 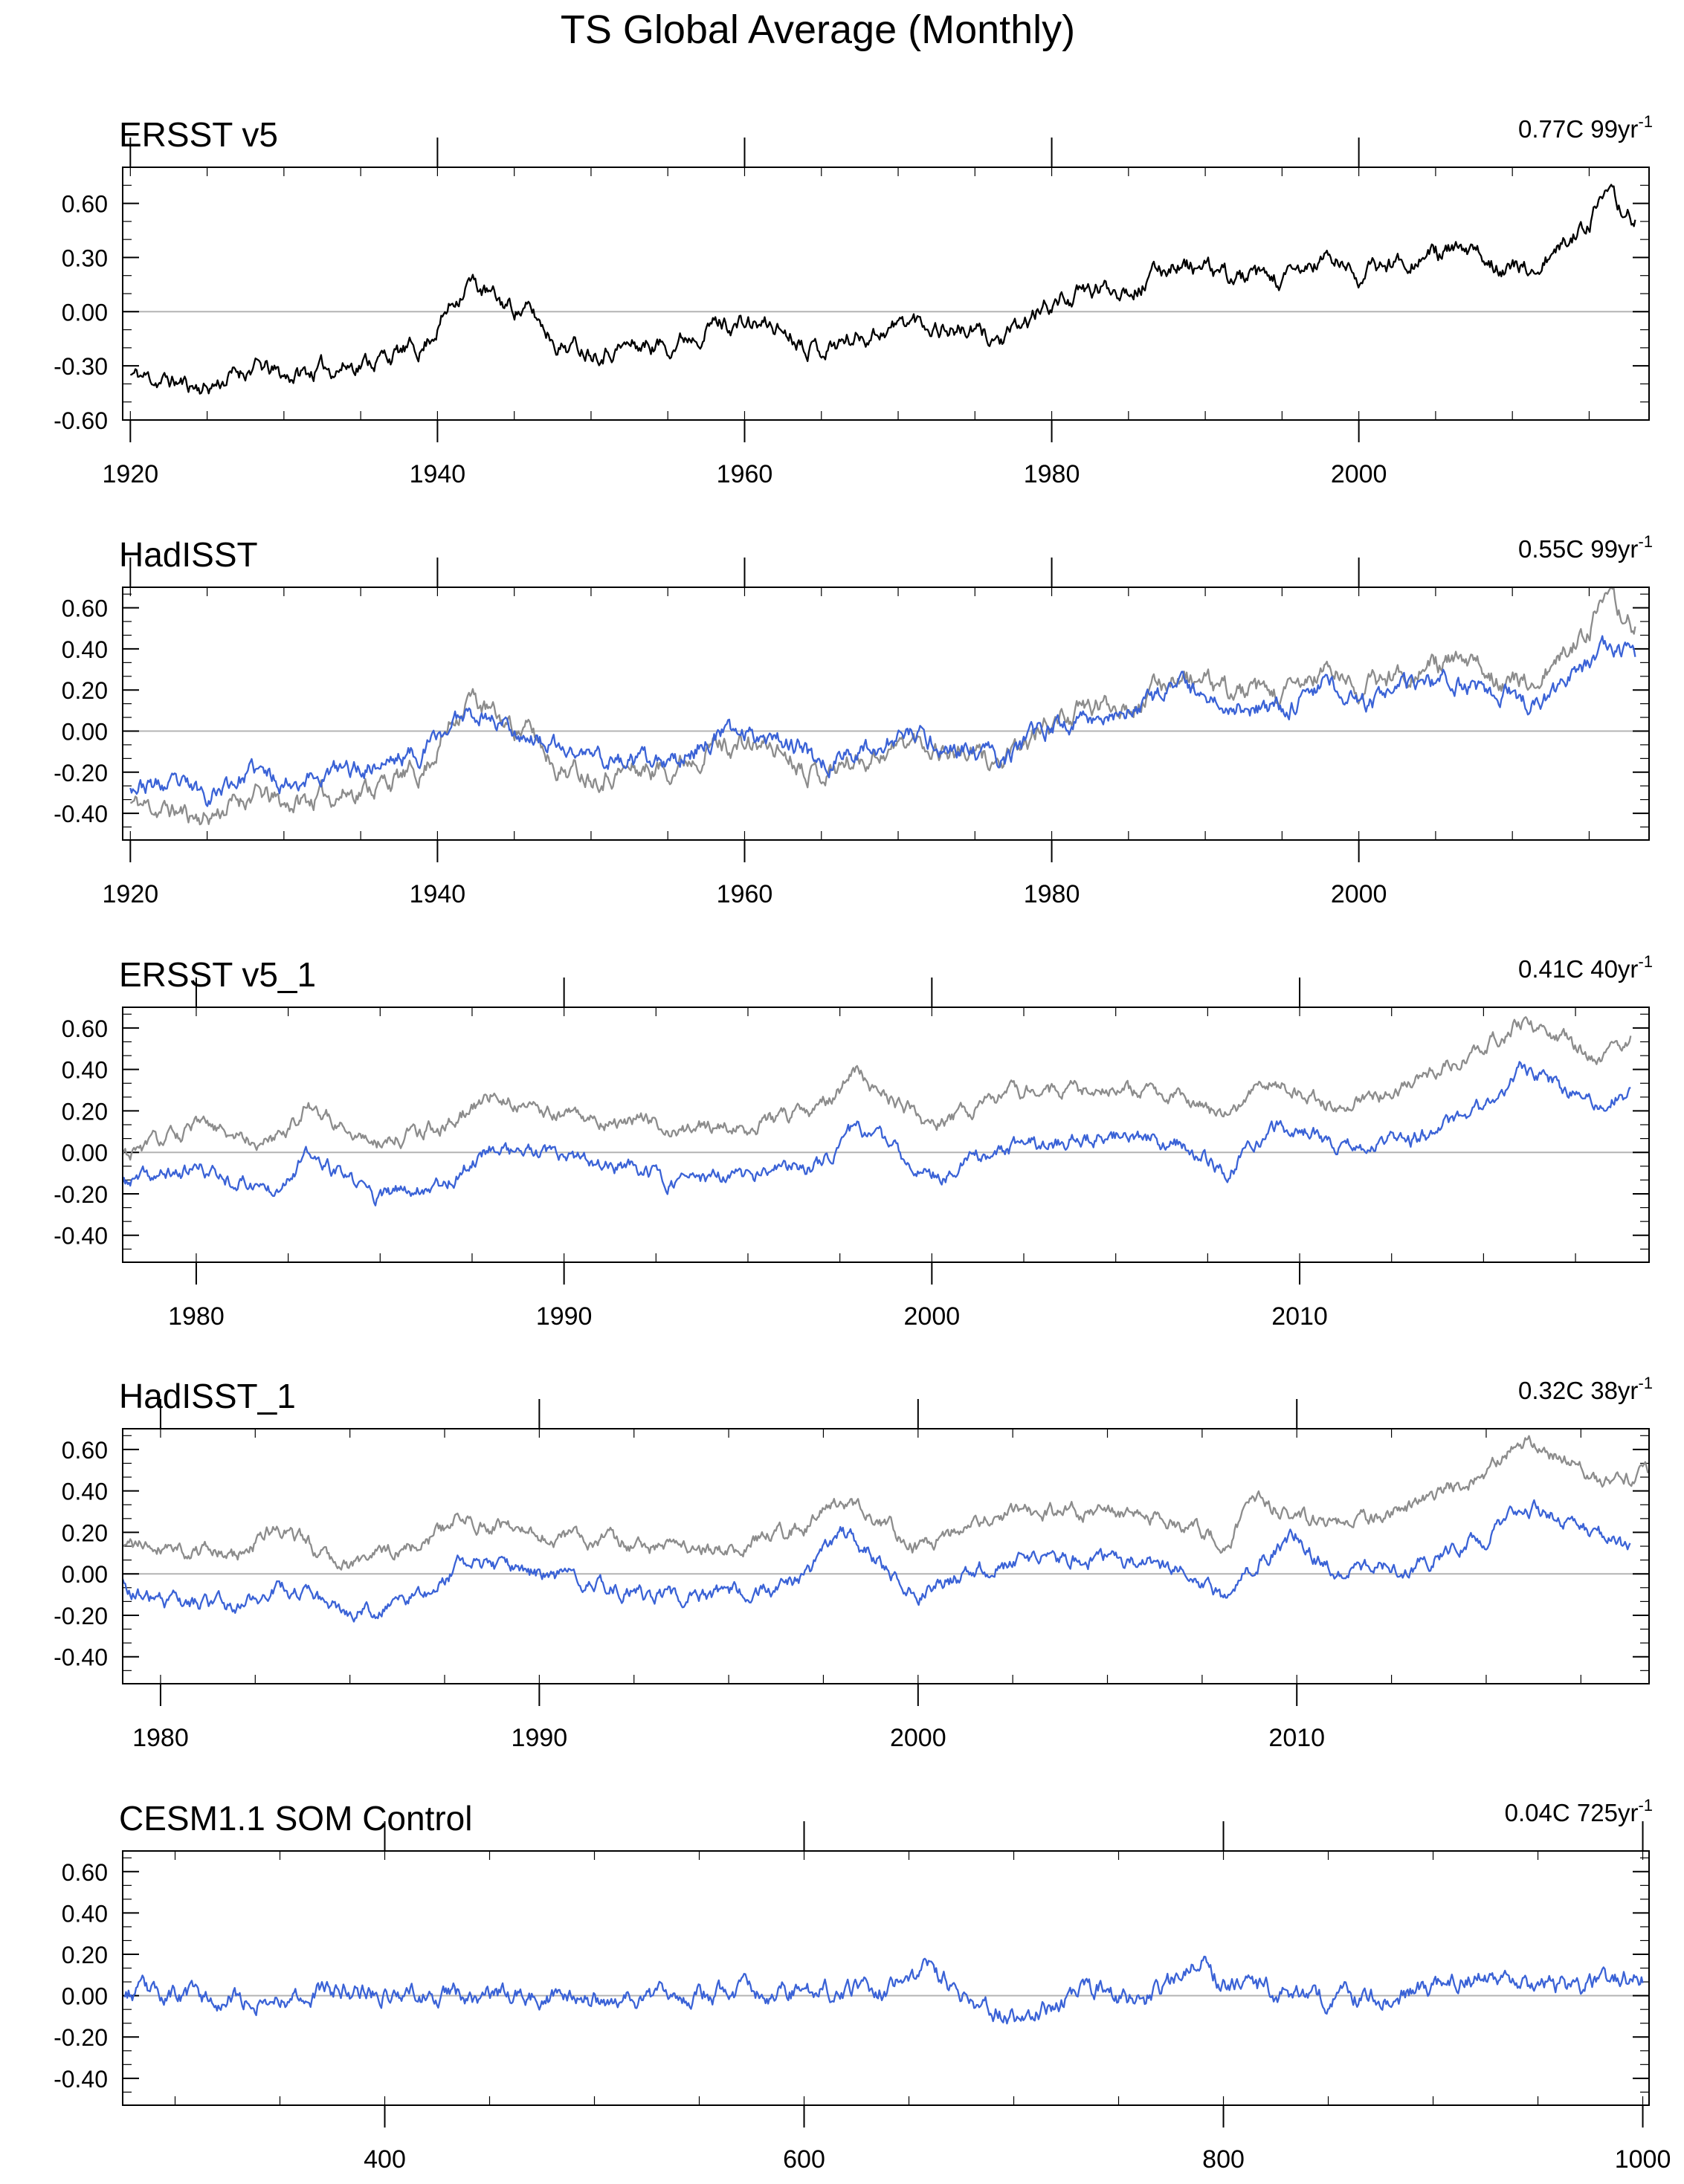 I want to click on panel-title: CESM1.1 SOM Control, so click(x=296, y=1819).